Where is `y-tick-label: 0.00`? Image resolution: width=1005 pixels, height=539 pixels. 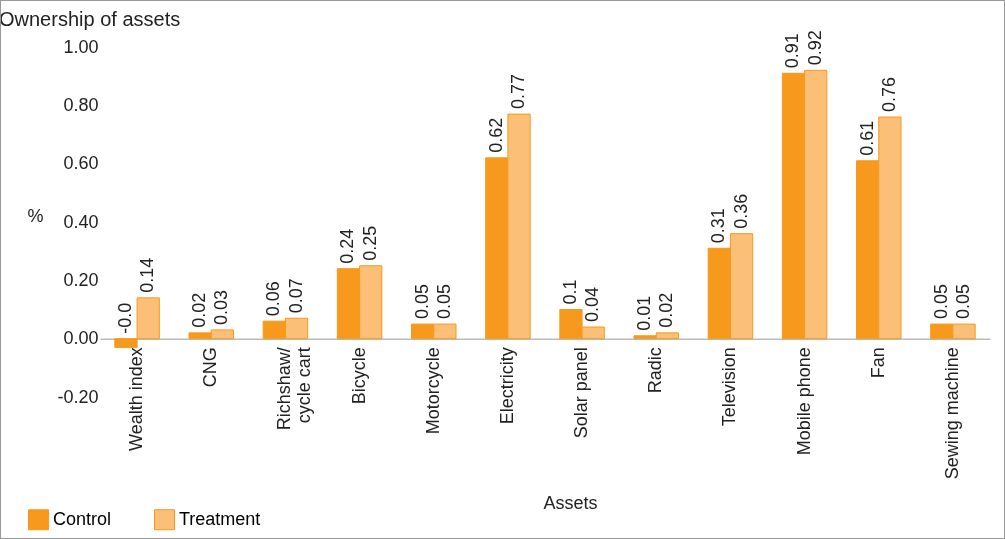
y-tick-label: 0.00 is located at coordinates (81, 338).